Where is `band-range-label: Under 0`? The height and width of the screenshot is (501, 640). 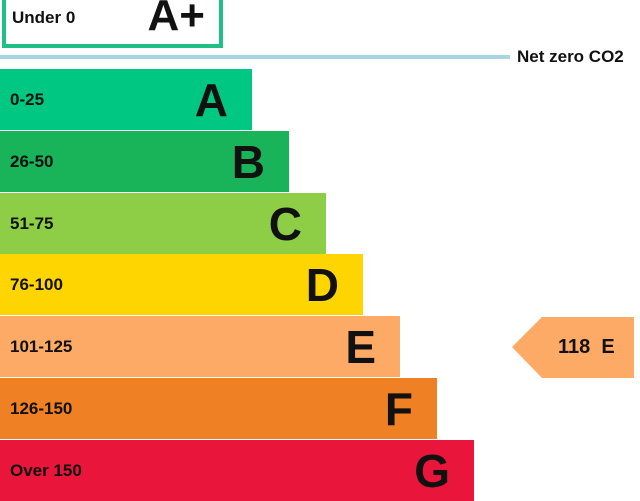
band-range-label: Under 0 is located at coordinates (44, 17).